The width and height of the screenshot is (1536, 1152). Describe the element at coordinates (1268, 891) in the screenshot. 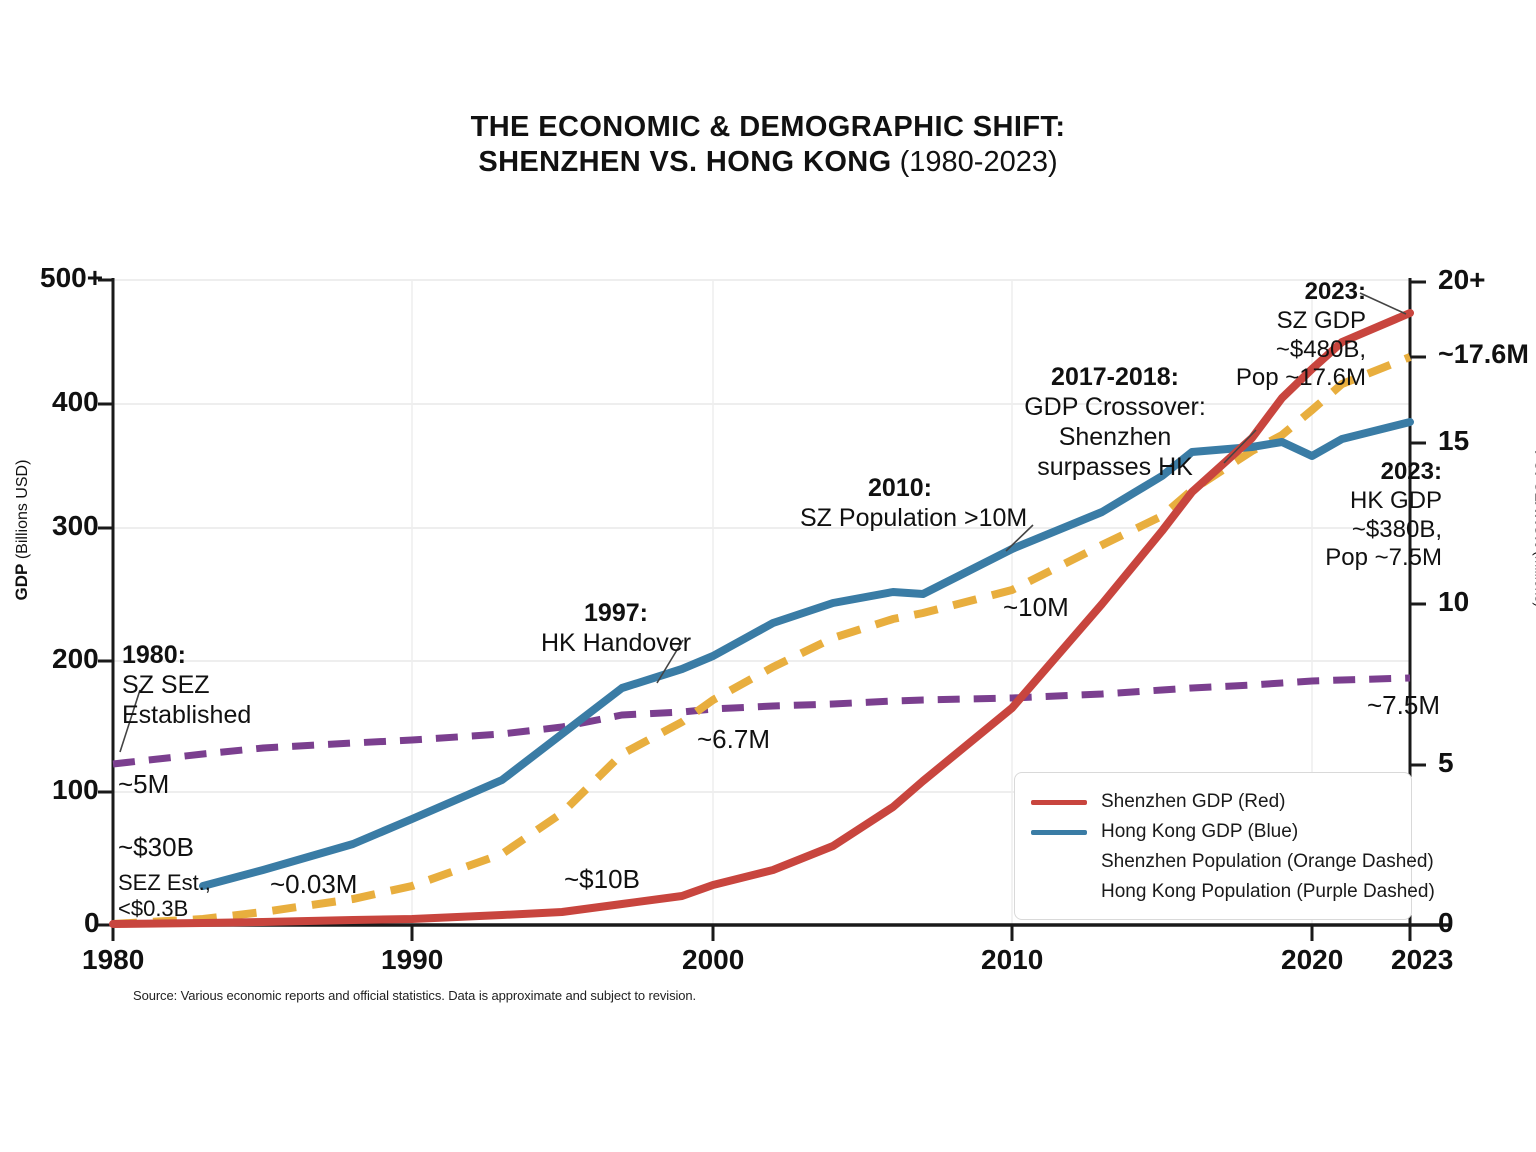

I see `legend-label-hongkong-population: Hong Kong Population (Purple Dashed)` at that location.